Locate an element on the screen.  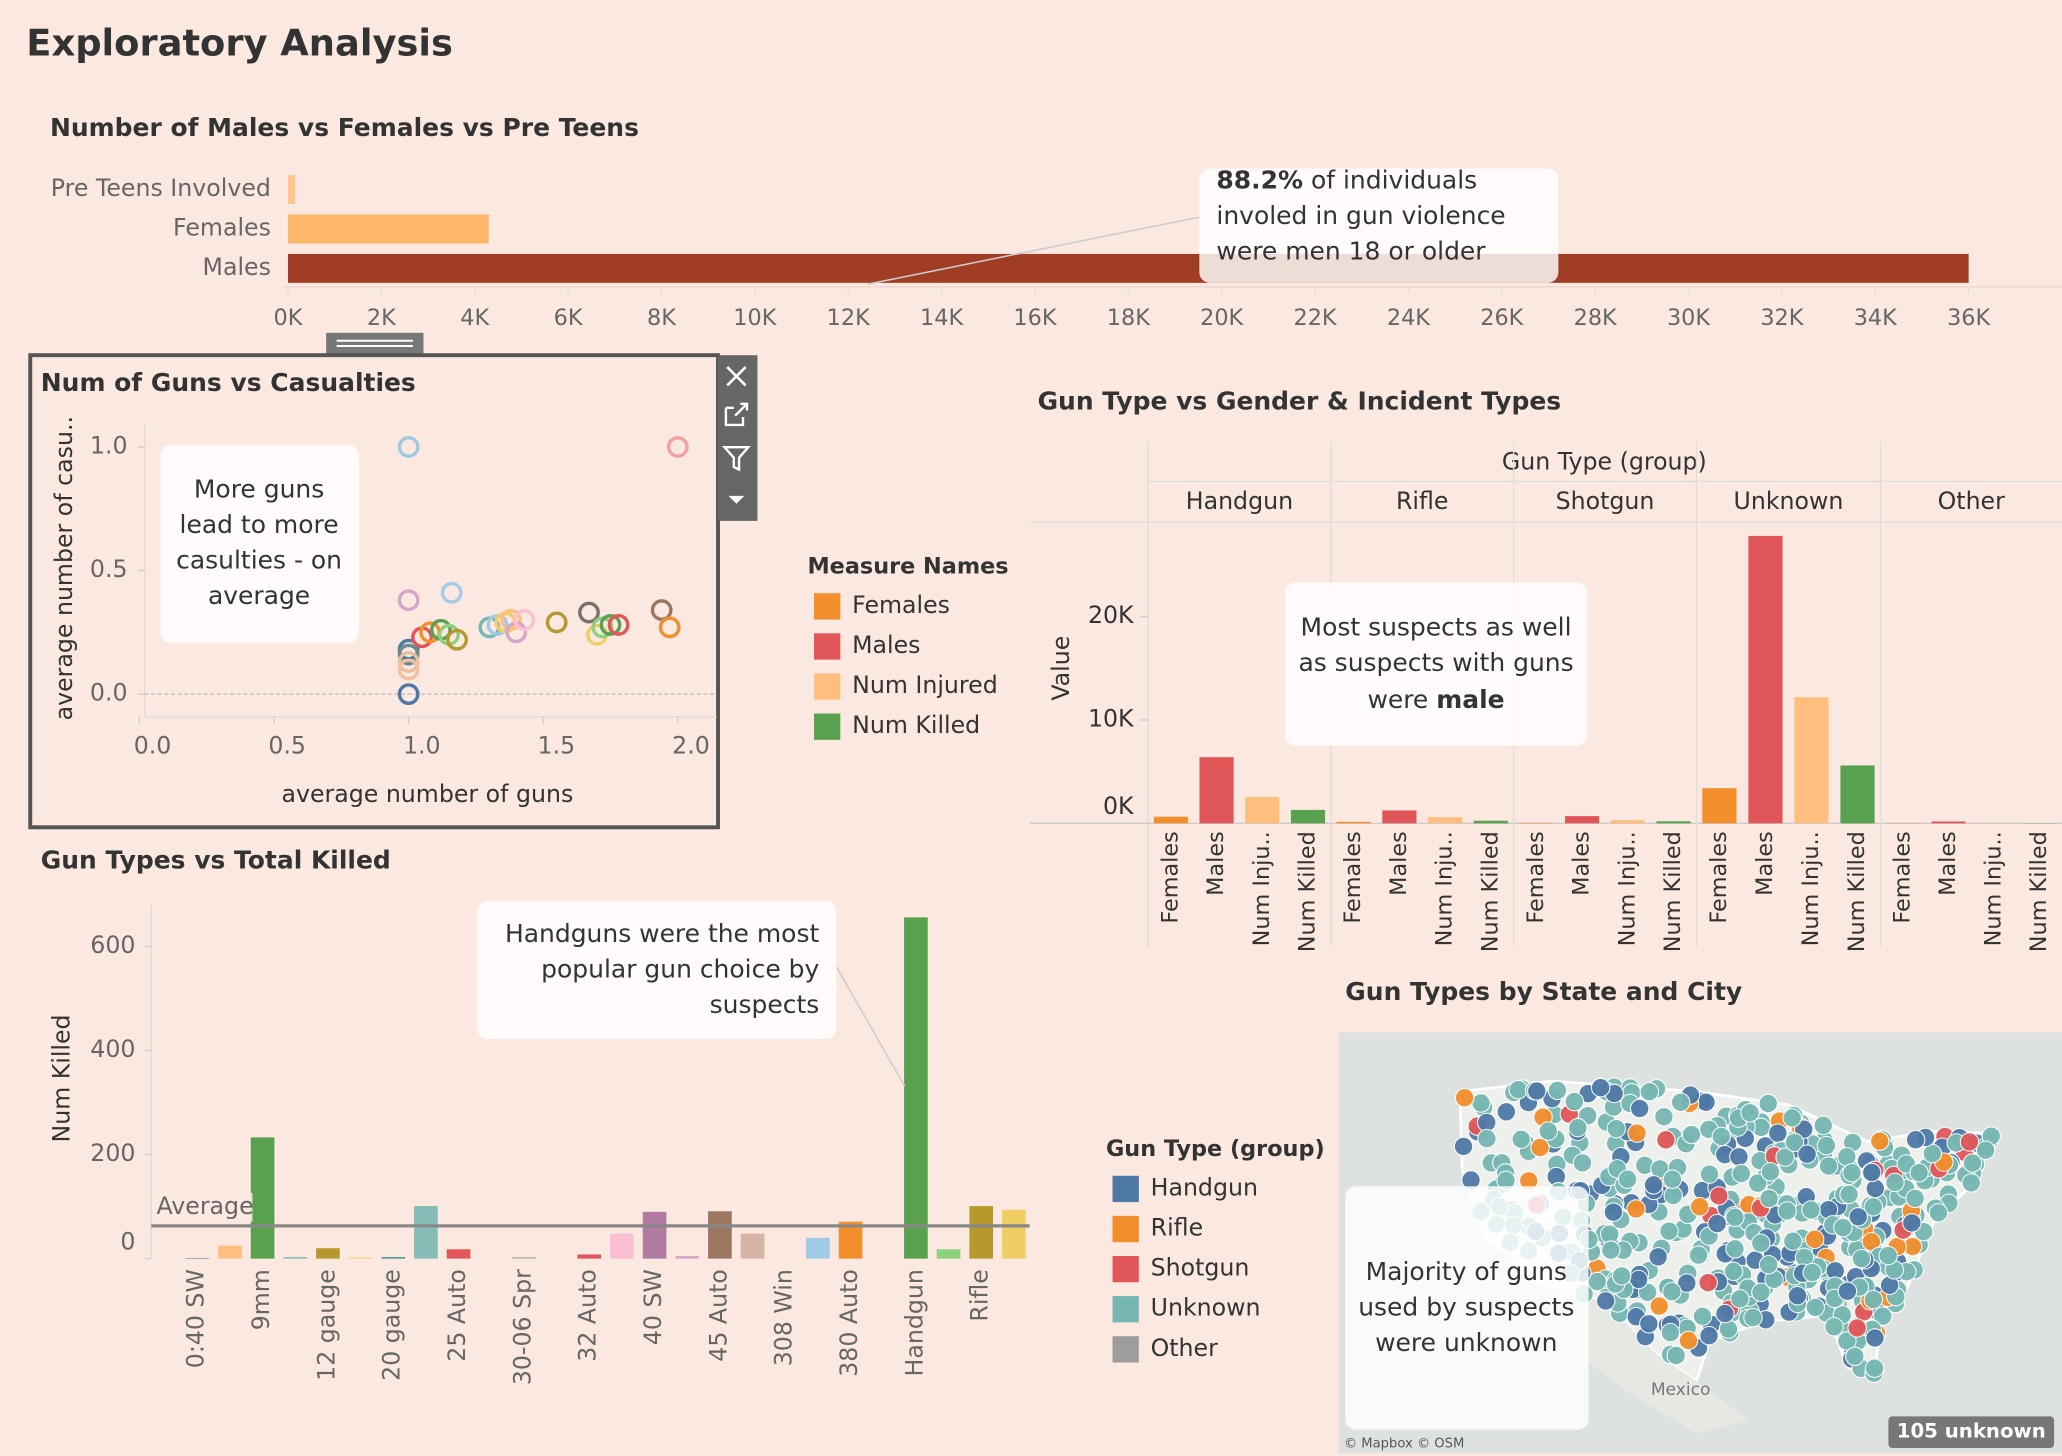
close-icon is located at coordinates (736, 376).